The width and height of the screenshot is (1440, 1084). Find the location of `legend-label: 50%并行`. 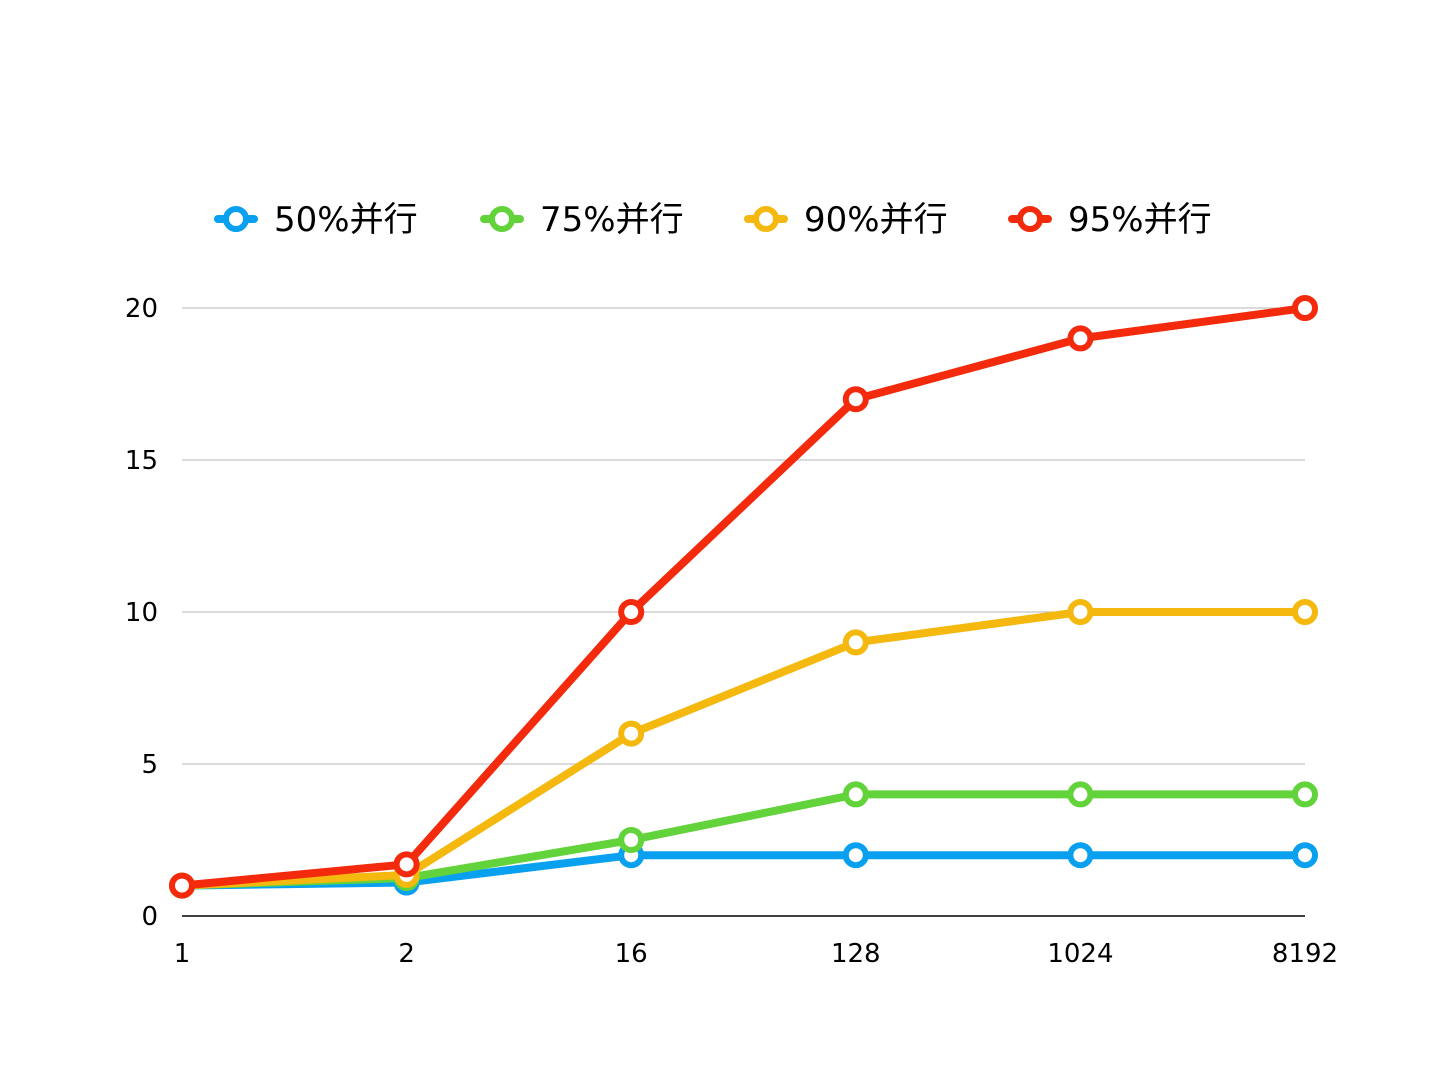

legend-label: 50%并行 is located at coordinates (346, 220).